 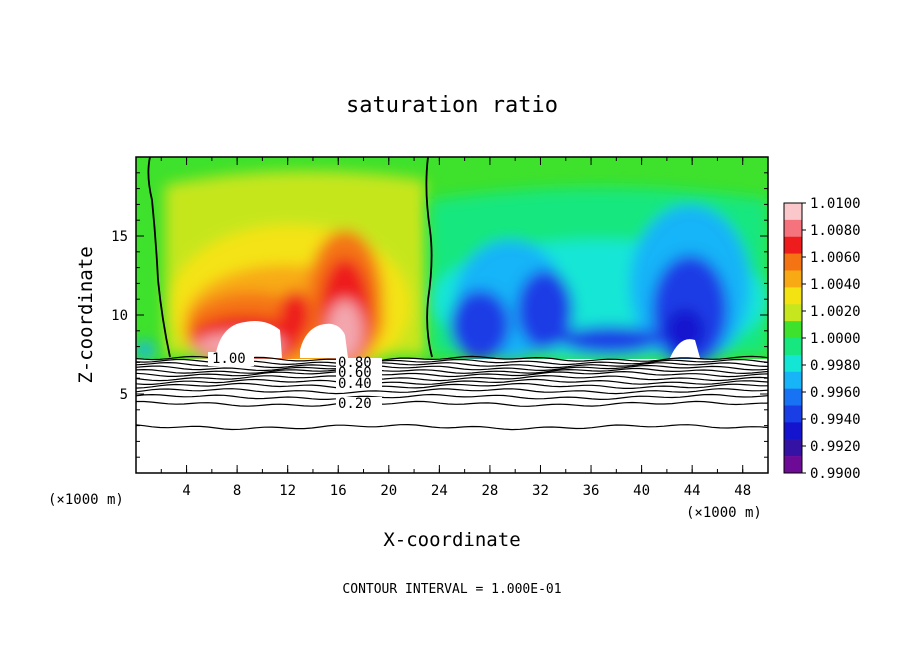 I want to click on colorbar-label: 1.0020, so click(x=835, y=312).